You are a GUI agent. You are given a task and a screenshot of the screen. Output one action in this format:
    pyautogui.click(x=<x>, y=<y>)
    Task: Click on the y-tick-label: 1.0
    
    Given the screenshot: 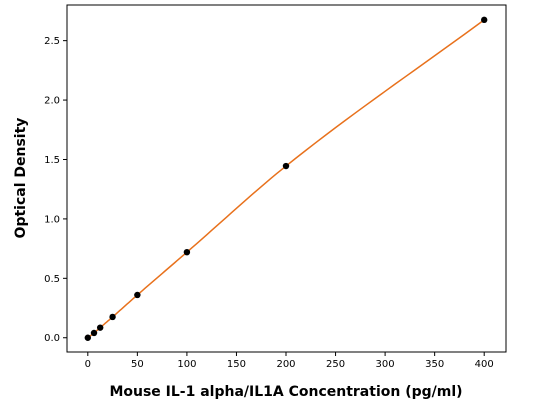 What is the action you would take?
    pyautogui.click(x=52, y=219)
    